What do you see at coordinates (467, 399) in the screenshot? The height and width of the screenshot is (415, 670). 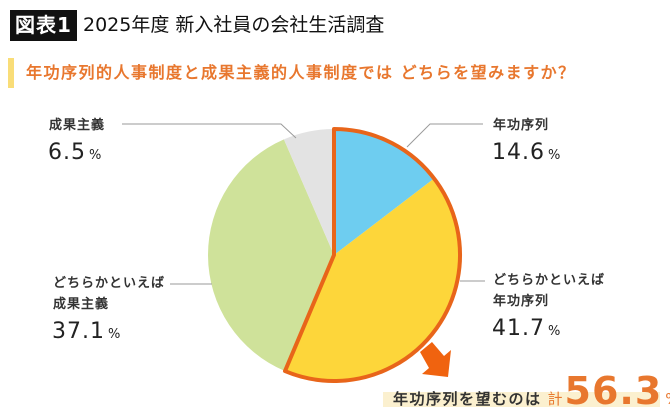 I see `summary-text: 年功序列を望むのは` at bounding box center [467, 399].